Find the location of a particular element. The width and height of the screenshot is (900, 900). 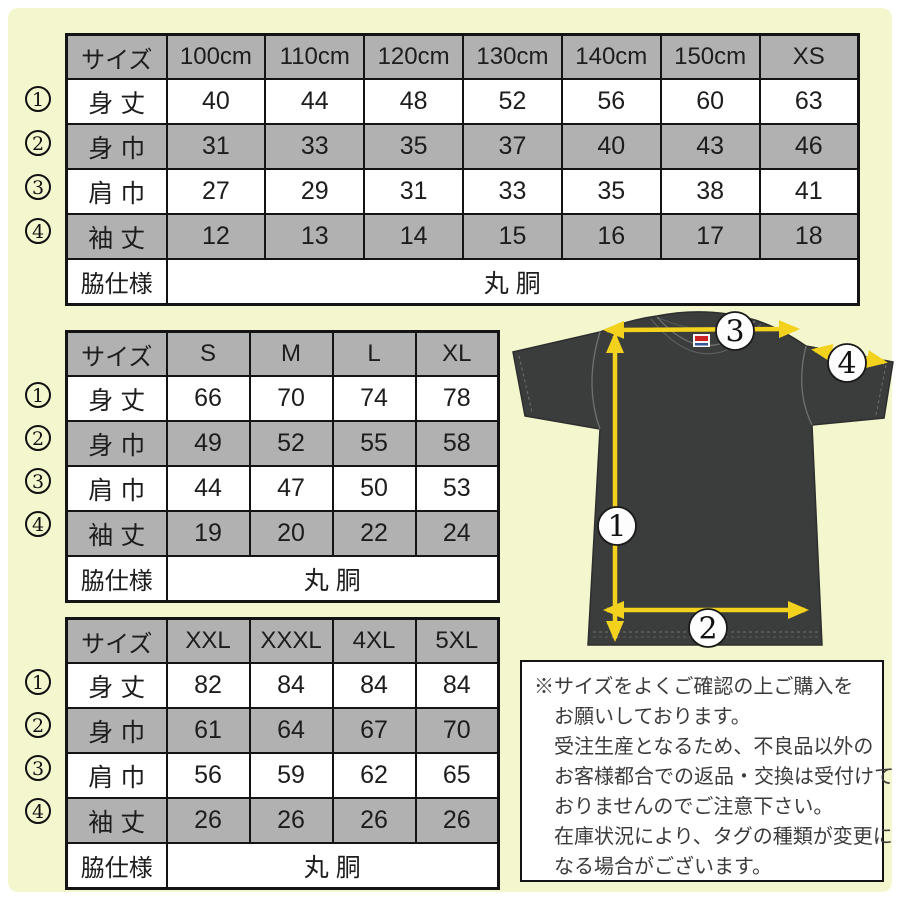

size-column-header: 110cm is located at coordinates (315, 56).